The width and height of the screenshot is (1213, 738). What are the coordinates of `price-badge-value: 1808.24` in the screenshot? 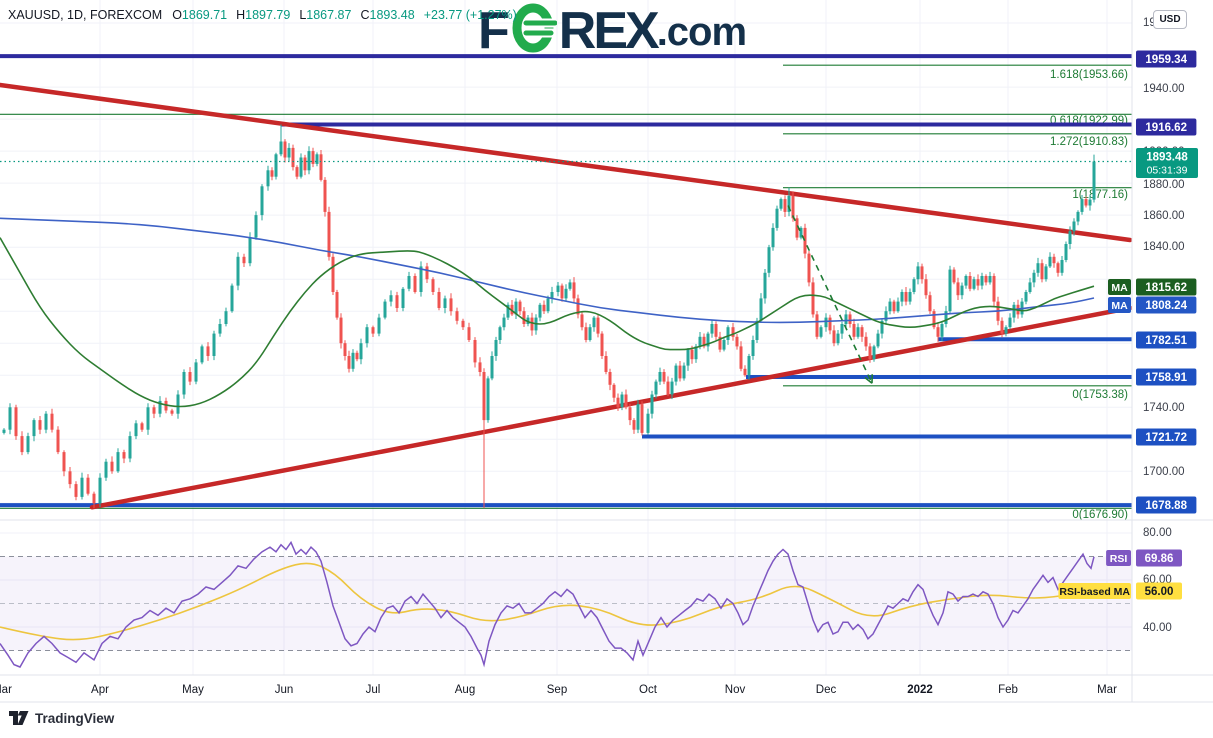 It's located at (1166, 306).